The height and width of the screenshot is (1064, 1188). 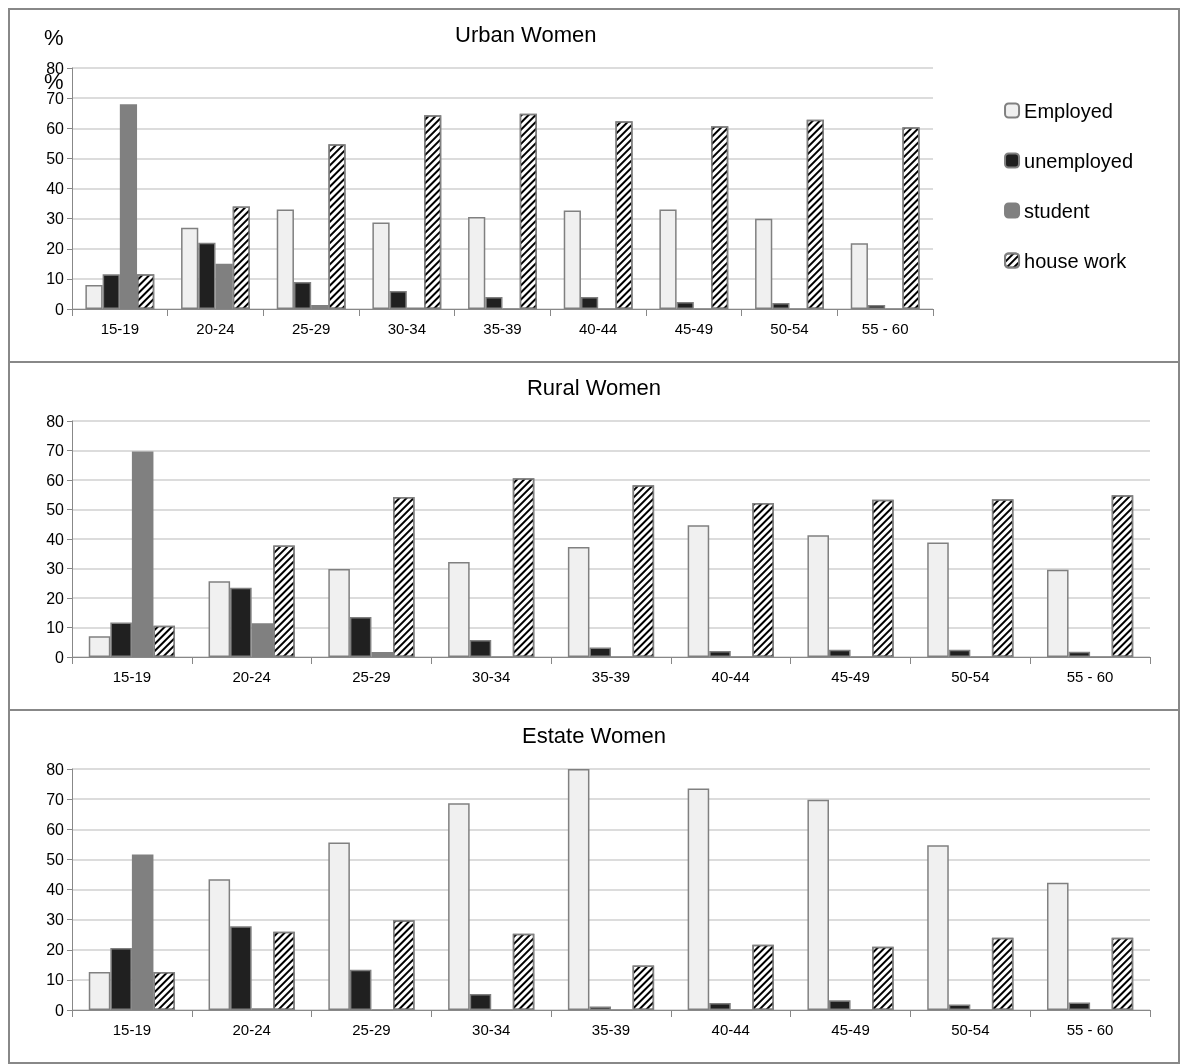 What do you see at coordinates (1057, 210) in the screenshot?
I see `legend-label: student` at bounding box center [1057, 210].